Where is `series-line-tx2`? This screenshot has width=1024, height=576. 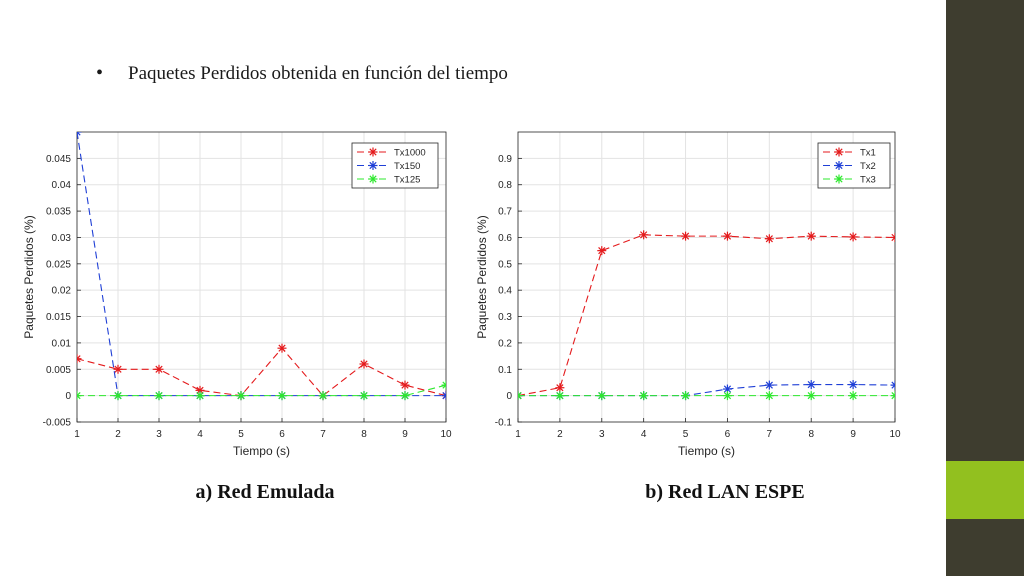
series-line-tx2 is located at coordinates (706, 390).